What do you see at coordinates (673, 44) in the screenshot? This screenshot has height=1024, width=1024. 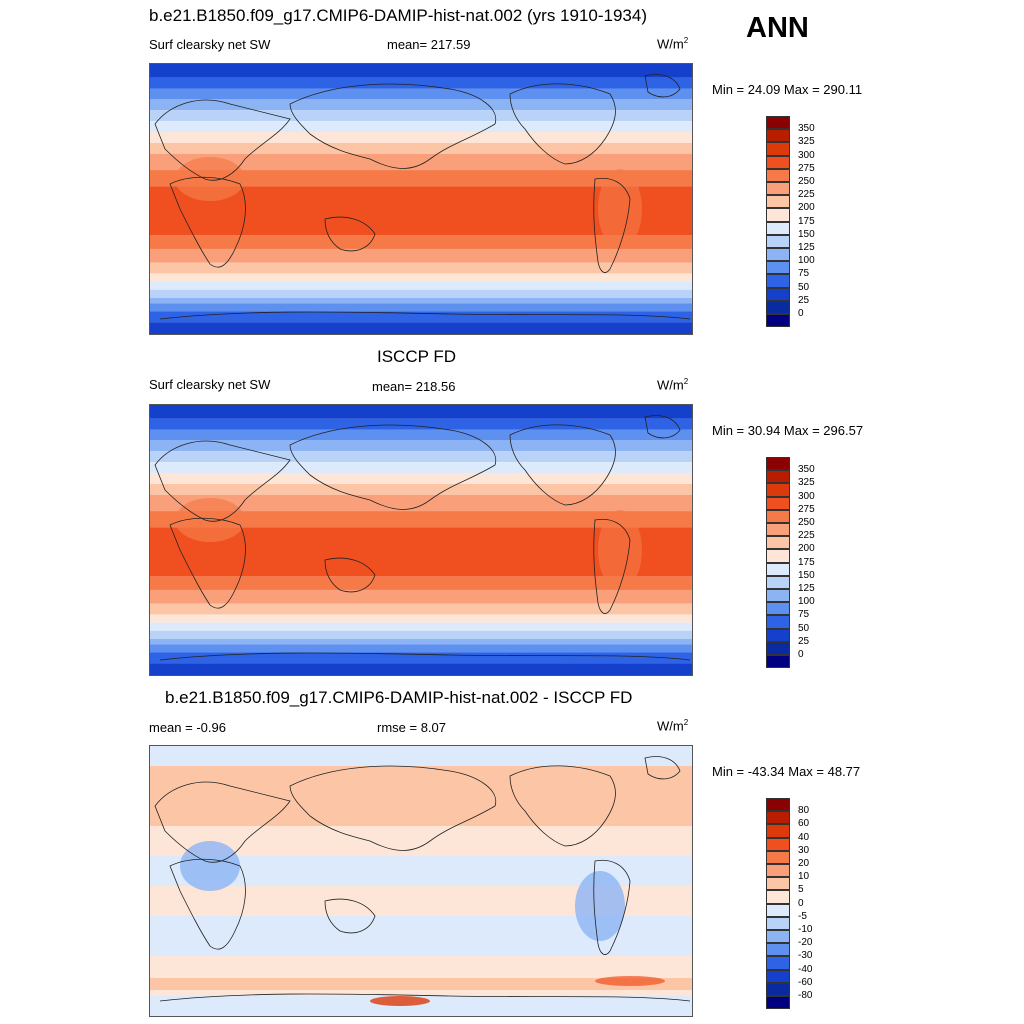 I see `panel-1-units: W/m2` at bounding box center [673, 44].